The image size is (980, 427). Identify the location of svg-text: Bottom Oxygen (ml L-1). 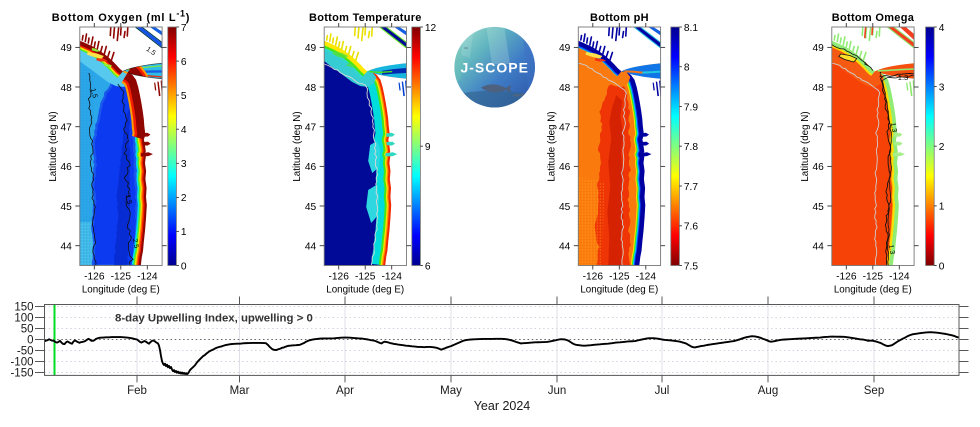
(121, 16).